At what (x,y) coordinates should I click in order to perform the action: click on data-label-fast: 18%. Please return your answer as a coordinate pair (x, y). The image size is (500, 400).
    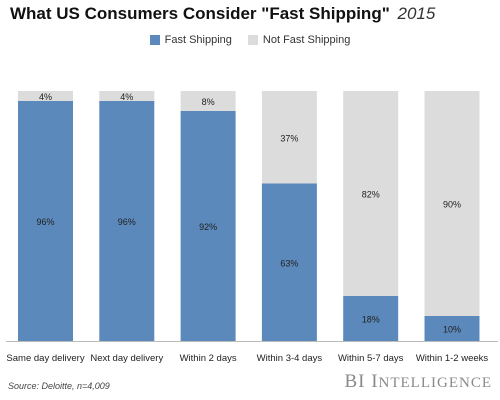
    Looking at the image, I should click on (371, 320).